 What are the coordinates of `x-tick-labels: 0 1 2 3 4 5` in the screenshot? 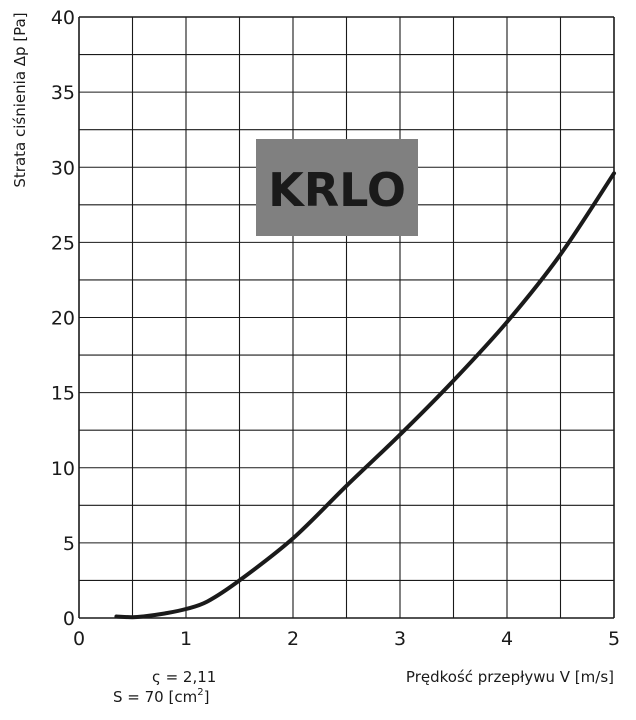 It's located at (346, 639).